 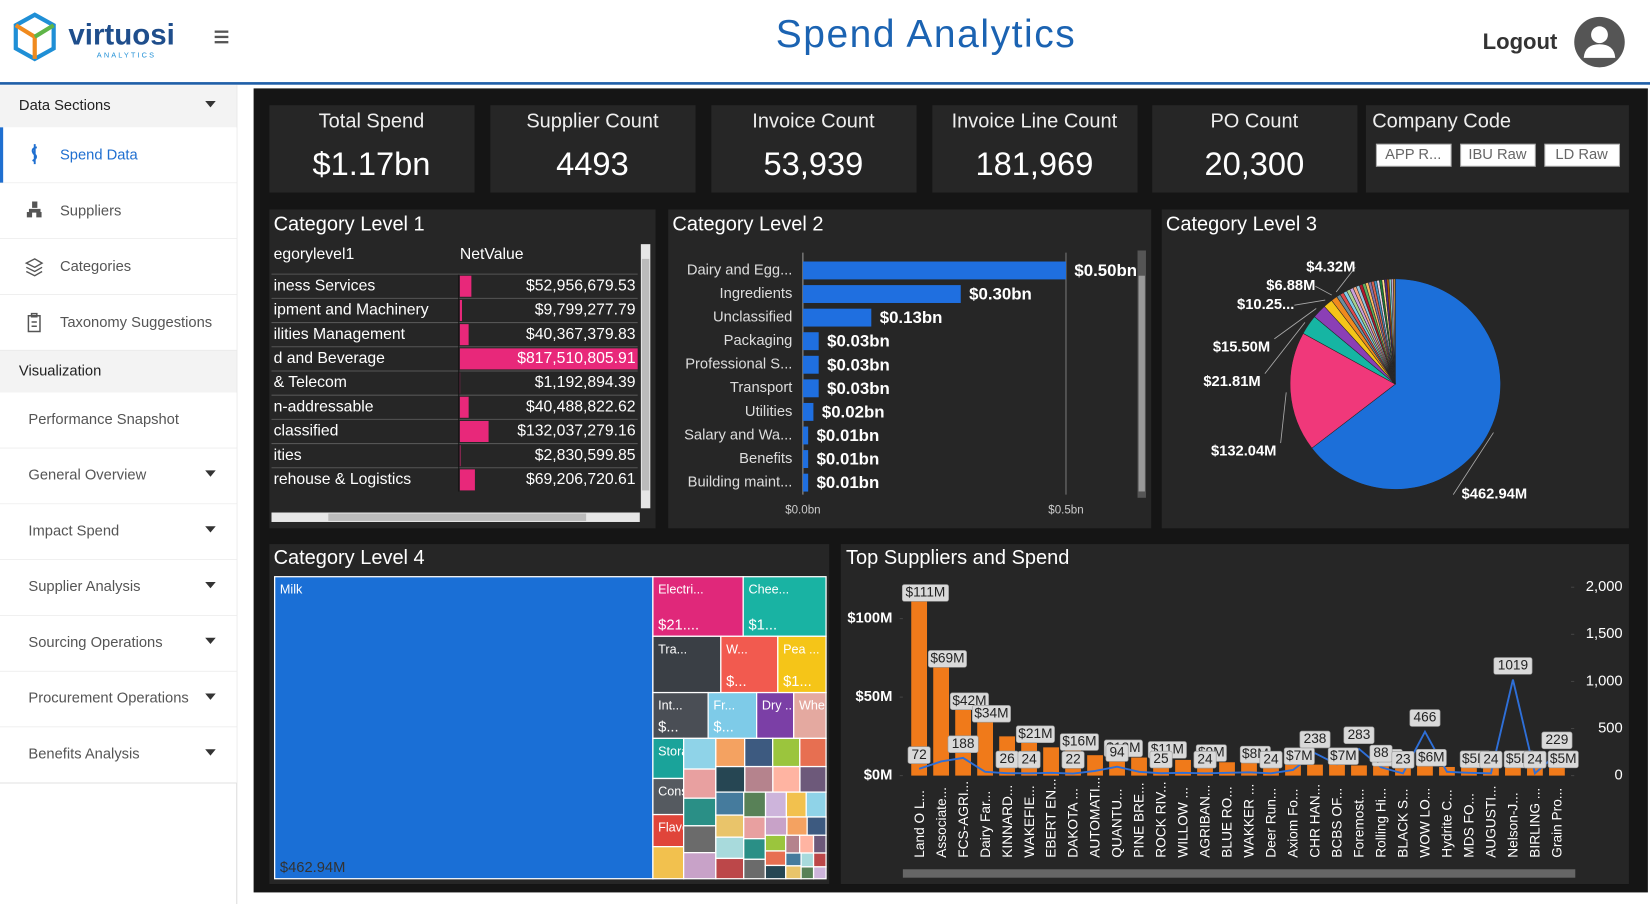 I want to click on x-tick-label: $0.0bn, so click(x=802, y=510).